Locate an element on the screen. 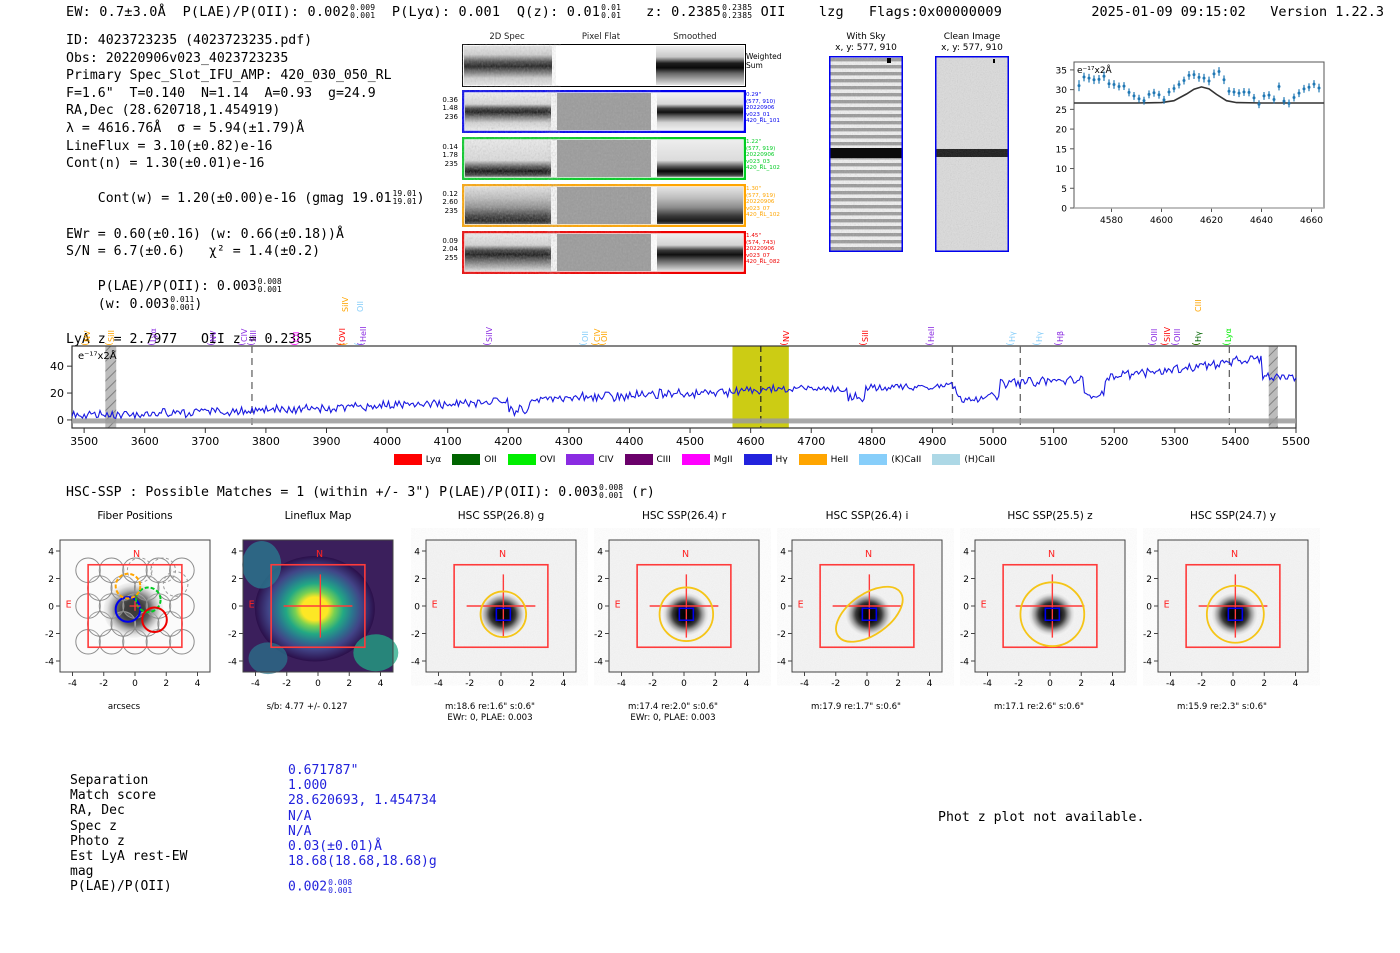 The width and height of the screenshot is (1400, 953). header-flags: Flags:0x00000009 is located at coordinates (935, 12).